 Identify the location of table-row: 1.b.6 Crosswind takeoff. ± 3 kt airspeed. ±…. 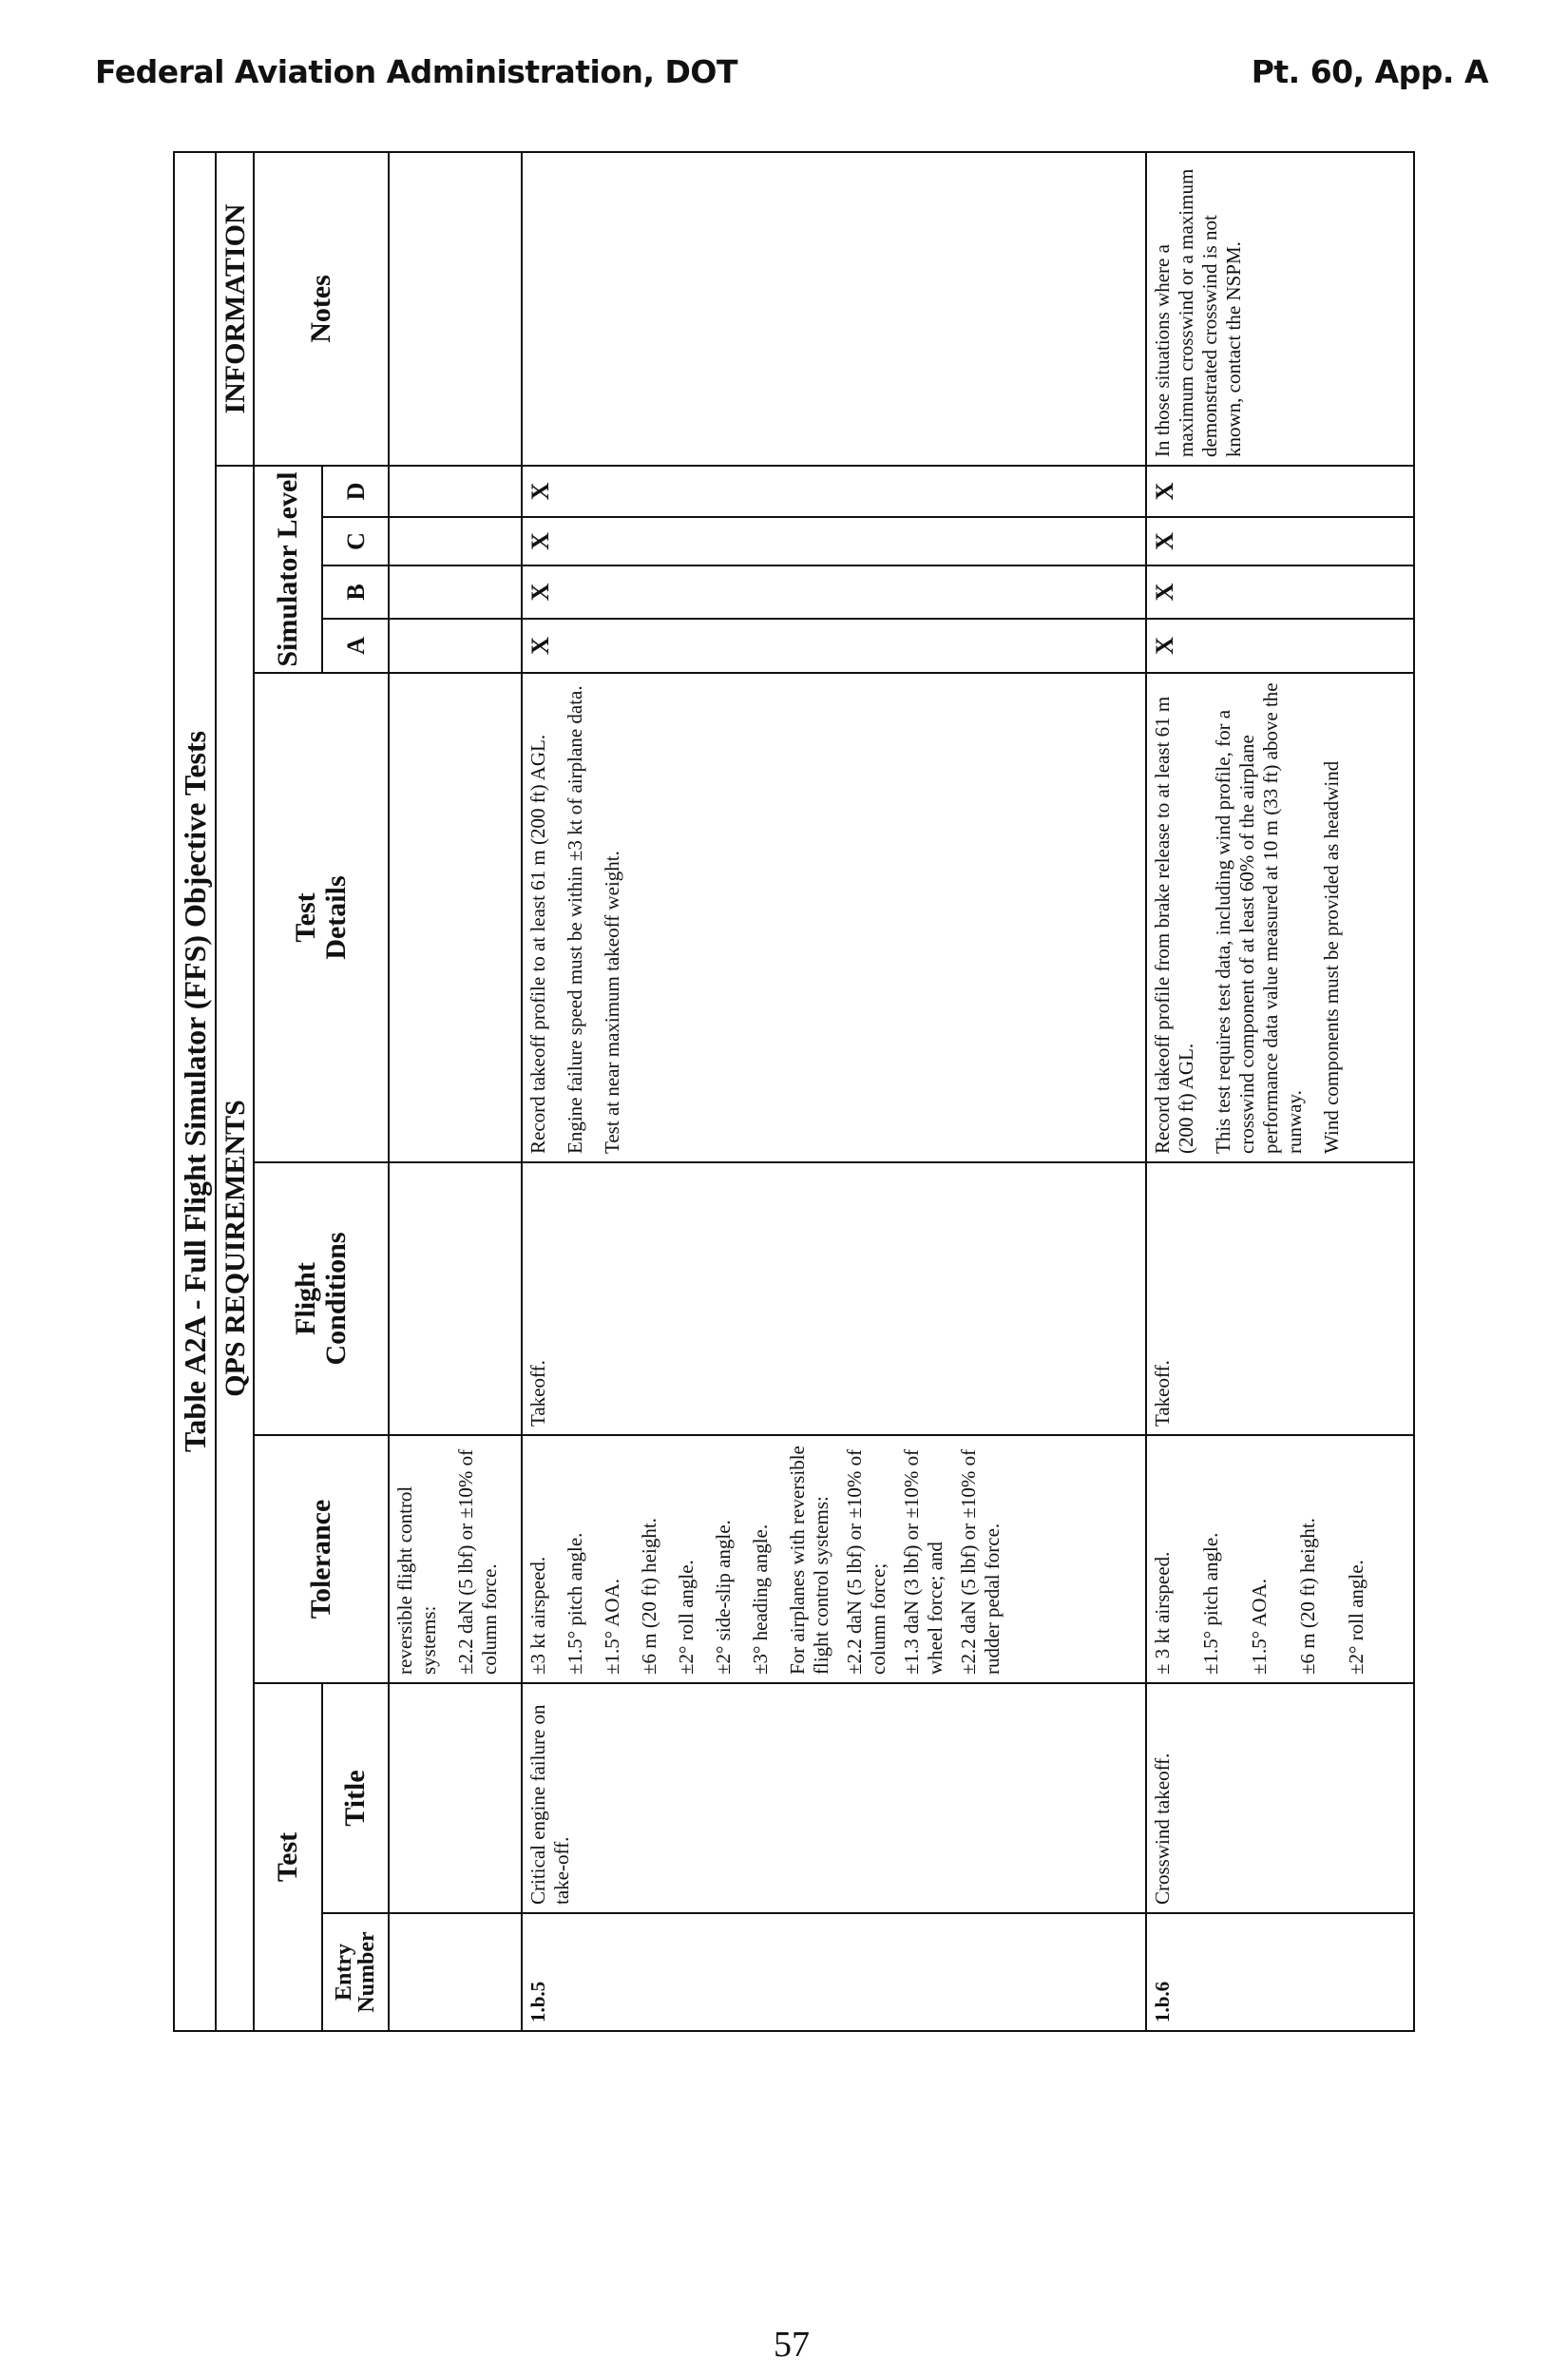
(1280, 1091).